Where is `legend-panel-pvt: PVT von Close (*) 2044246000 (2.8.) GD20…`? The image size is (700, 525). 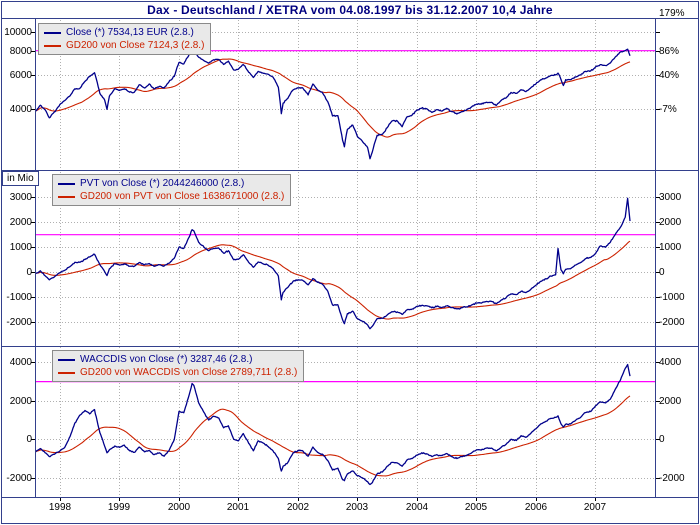 legend-panel-pvt: PVT von Close (*) 2044246000 (2.8.) GD20… is located at coordinates (172, 190).